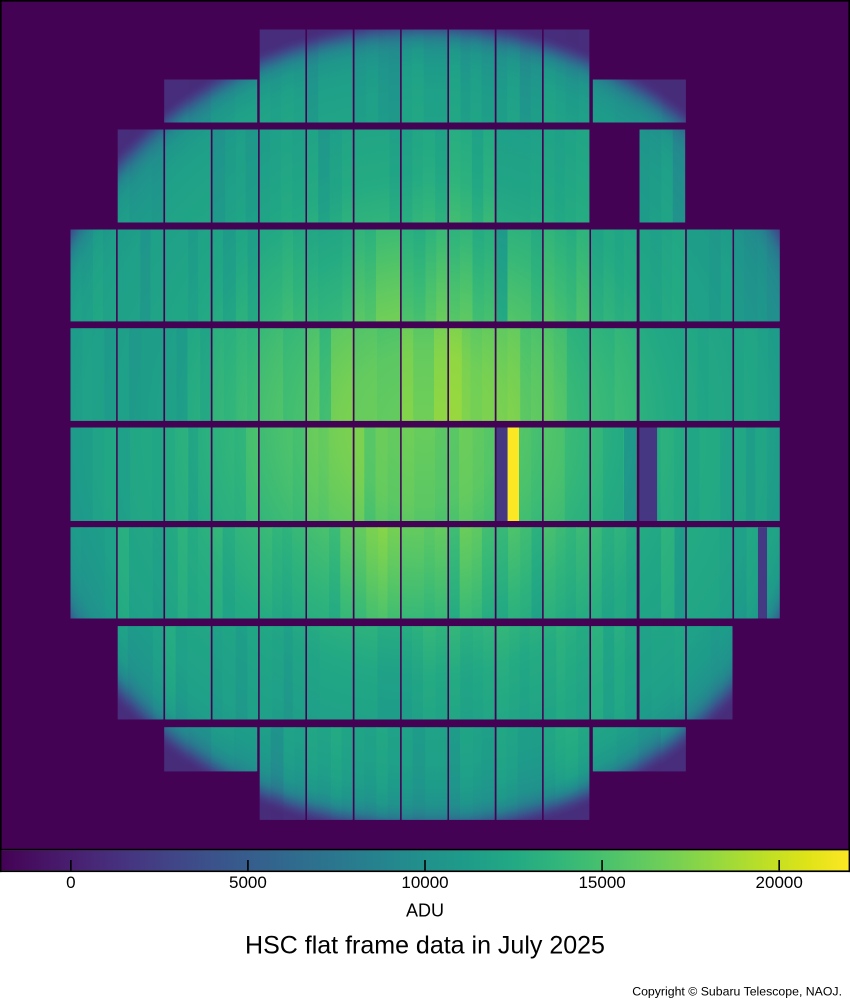  What do you see at coordinates (70, 882) in the screenshot?
I see `svg-text: 0` at bounding box center [70, 882].